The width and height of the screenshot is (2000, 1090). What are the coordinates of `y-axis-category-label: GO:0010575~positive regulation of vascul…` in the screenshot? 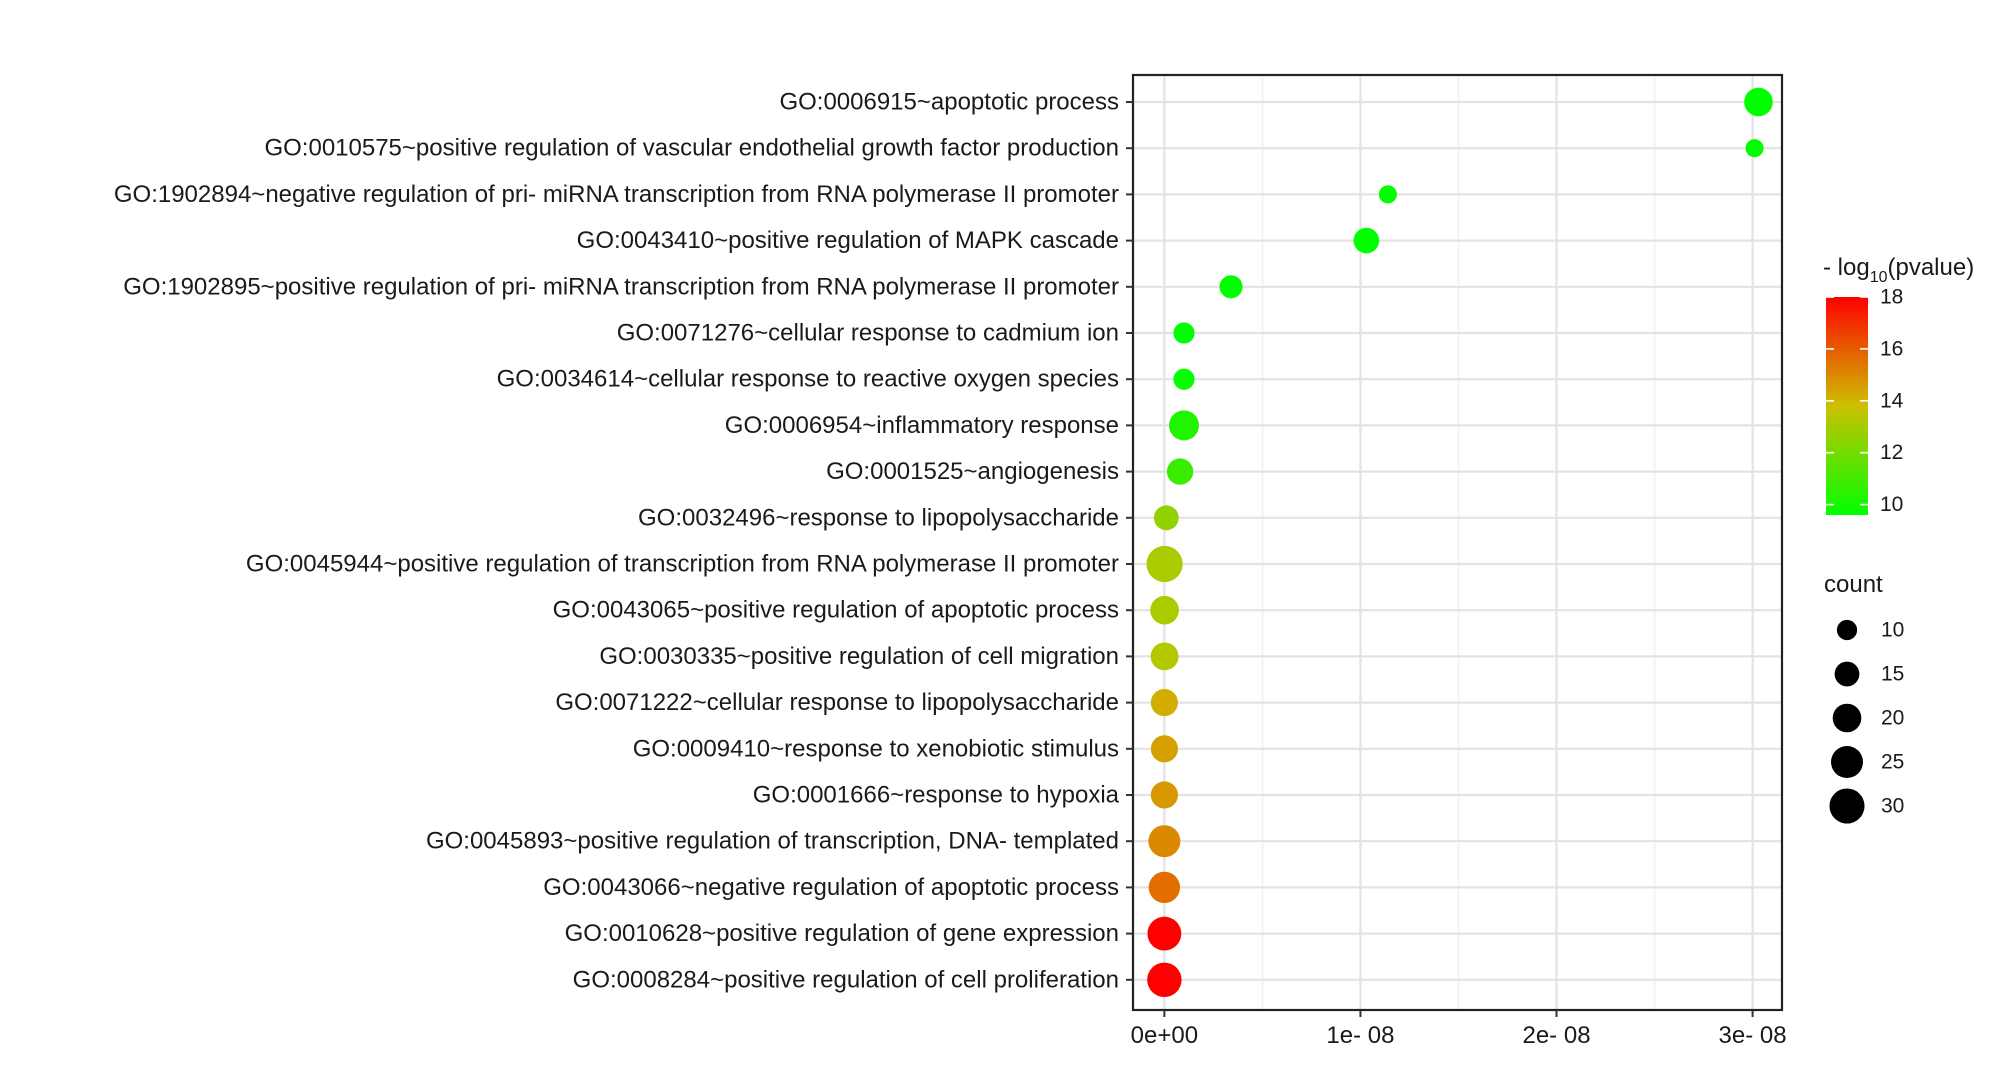 It's located at (691, 148).